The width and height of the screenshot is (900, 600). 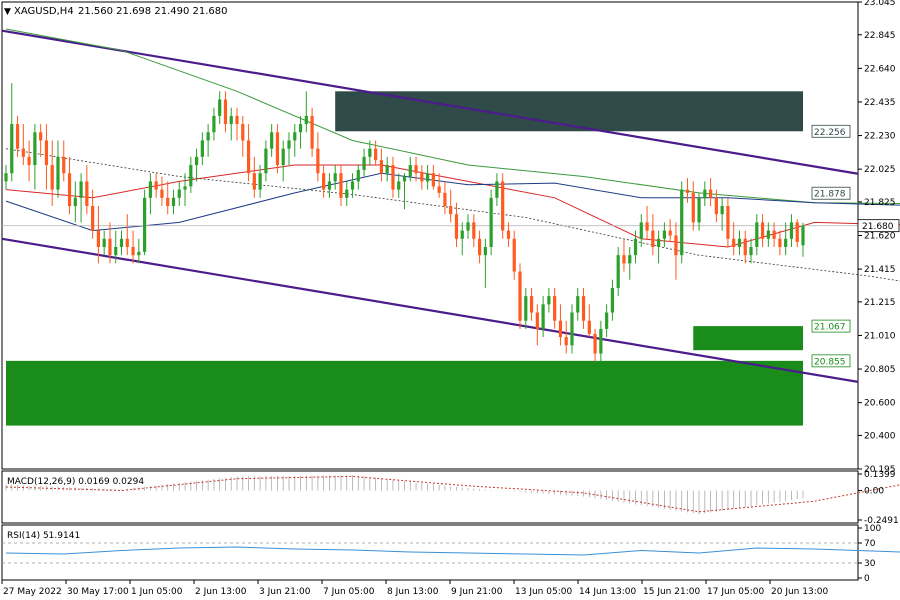 I want to click on y-tick-label: 21.215, so click(x=880, y=303).